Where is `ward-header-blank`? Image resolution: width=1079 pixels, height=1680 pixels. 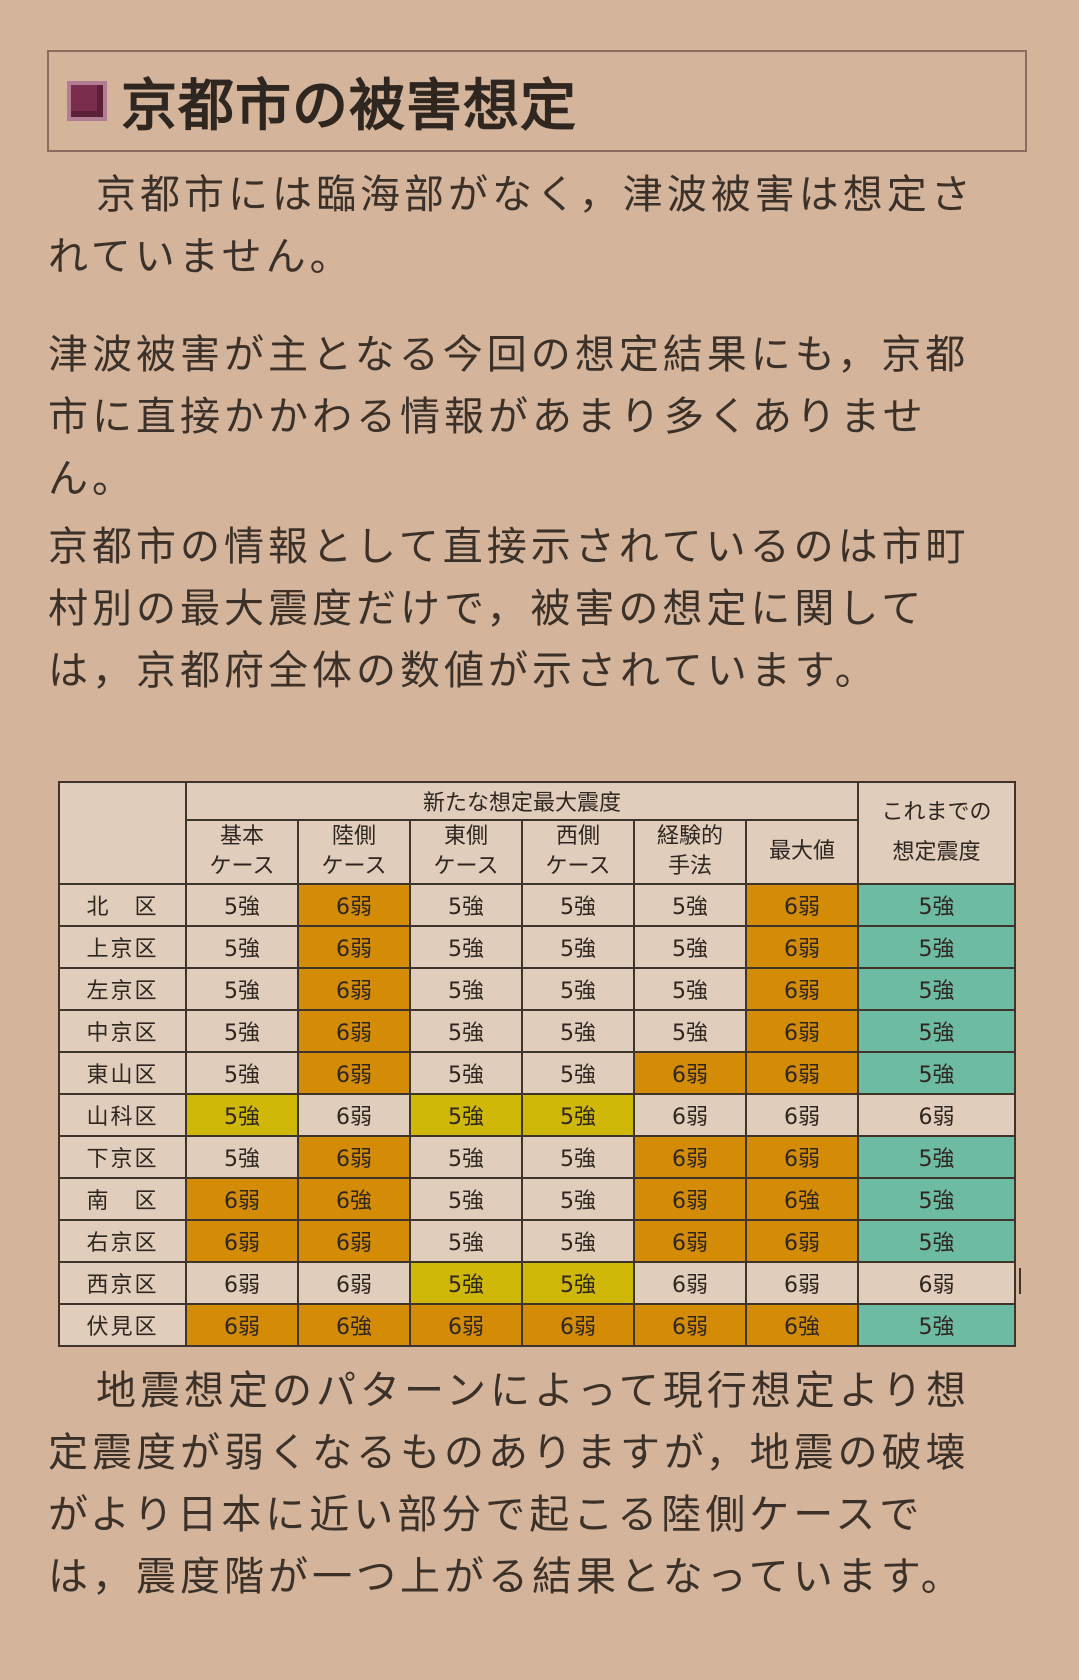 ward-header-blank is located at coordinates (122, 833).